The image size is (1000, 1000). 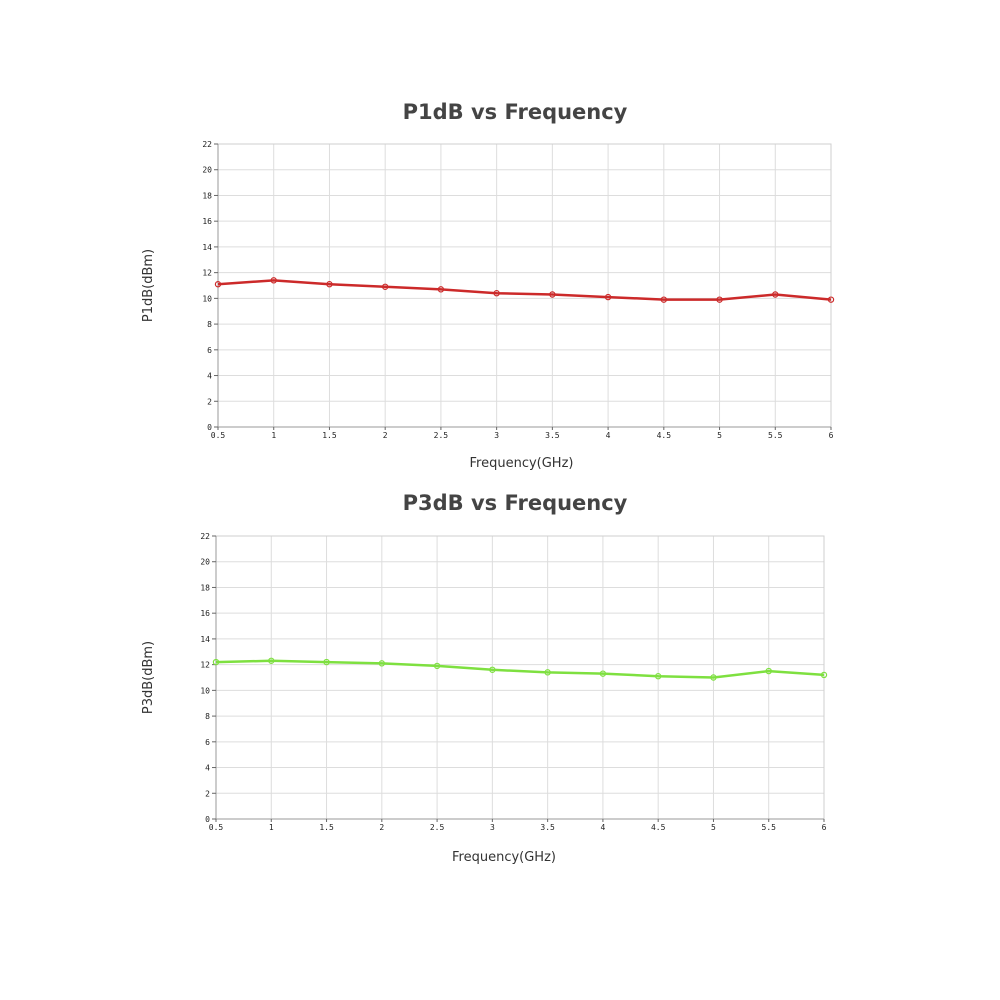 I want to click on y-axis-title: P3dB(dBm), so click(x=148, y=677).